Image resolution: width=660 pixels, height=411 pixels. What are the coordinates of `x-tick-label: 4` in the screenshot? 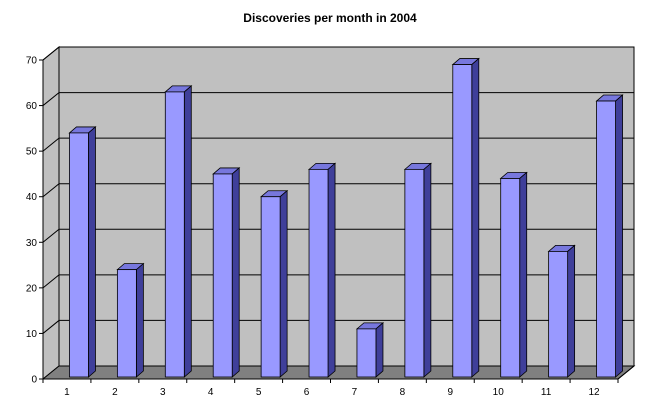 It's located at (211, 392).